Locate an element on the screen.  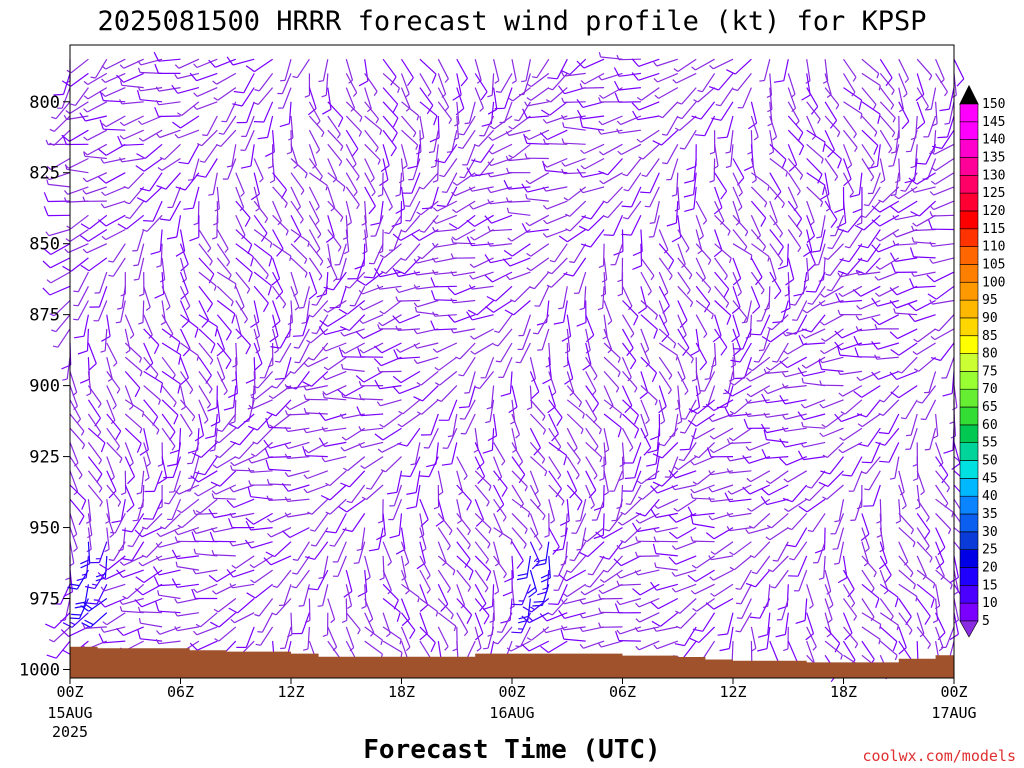
colorbar-label: 130 is located at coordinates (993, 175).